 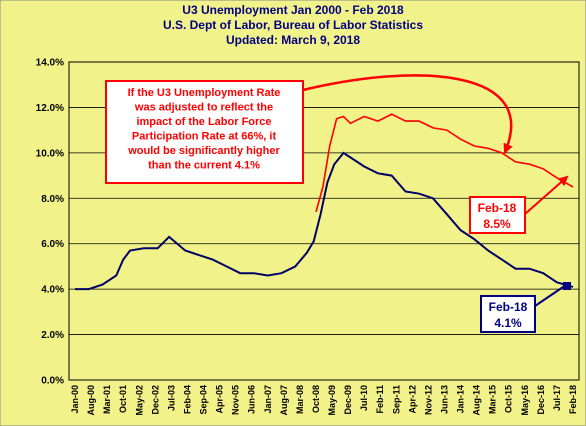 I want to click on y-tick-label: 8.0%, so click(x=52, y=199).